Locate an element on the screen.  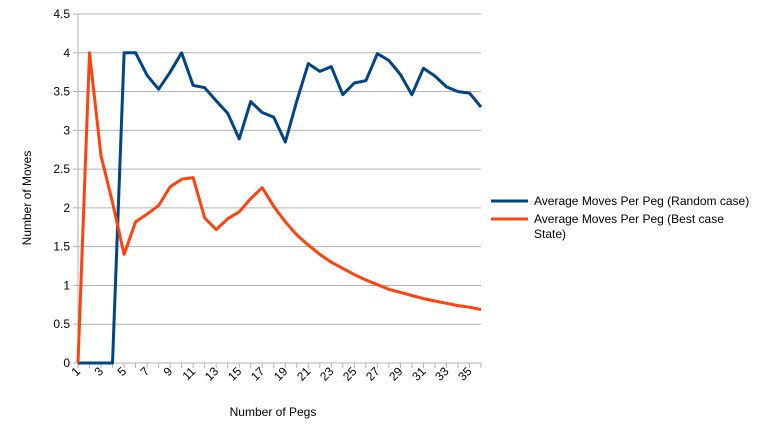
y-tick-label: 0 is located at coordinates (66, 363).